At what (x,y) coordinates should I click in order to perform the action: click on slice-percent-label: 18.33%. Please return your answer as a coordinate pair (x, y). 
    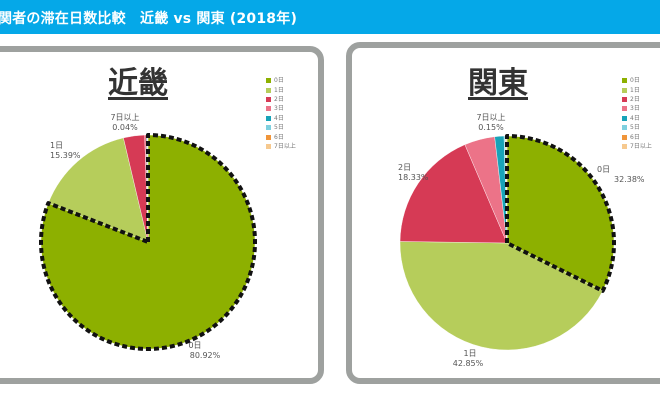
    Looking at the image, I should click on (413, 177).